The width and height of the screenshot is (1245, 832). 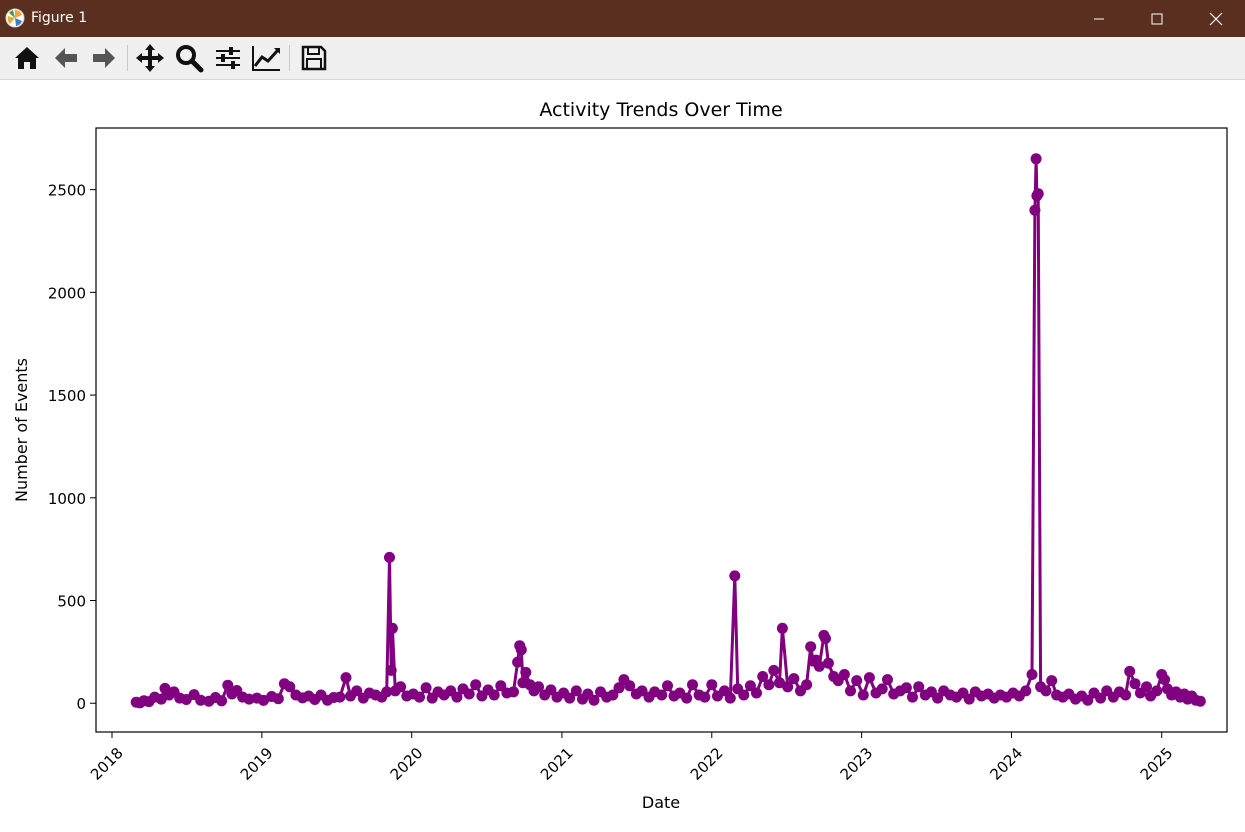 I want to click on forward-icon, so click(x=104, y=58).